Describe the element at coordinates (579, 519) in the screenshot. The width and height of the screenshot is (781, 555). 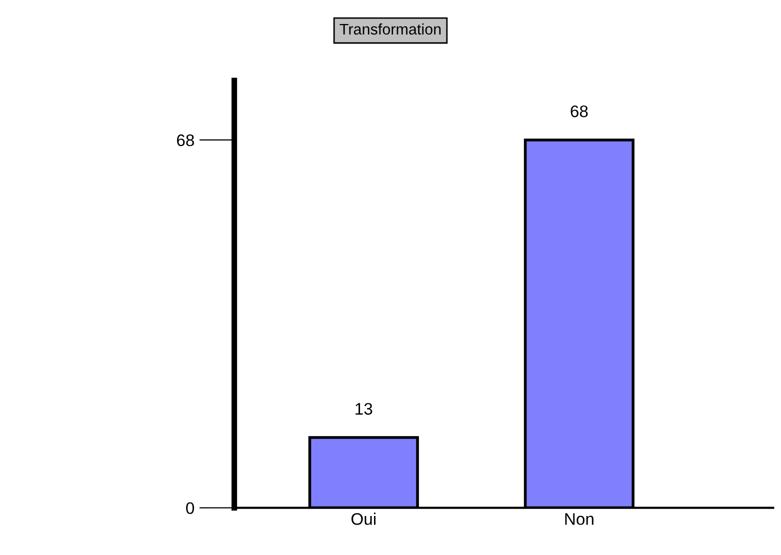
I see `x-tick-label: Non` at that location.